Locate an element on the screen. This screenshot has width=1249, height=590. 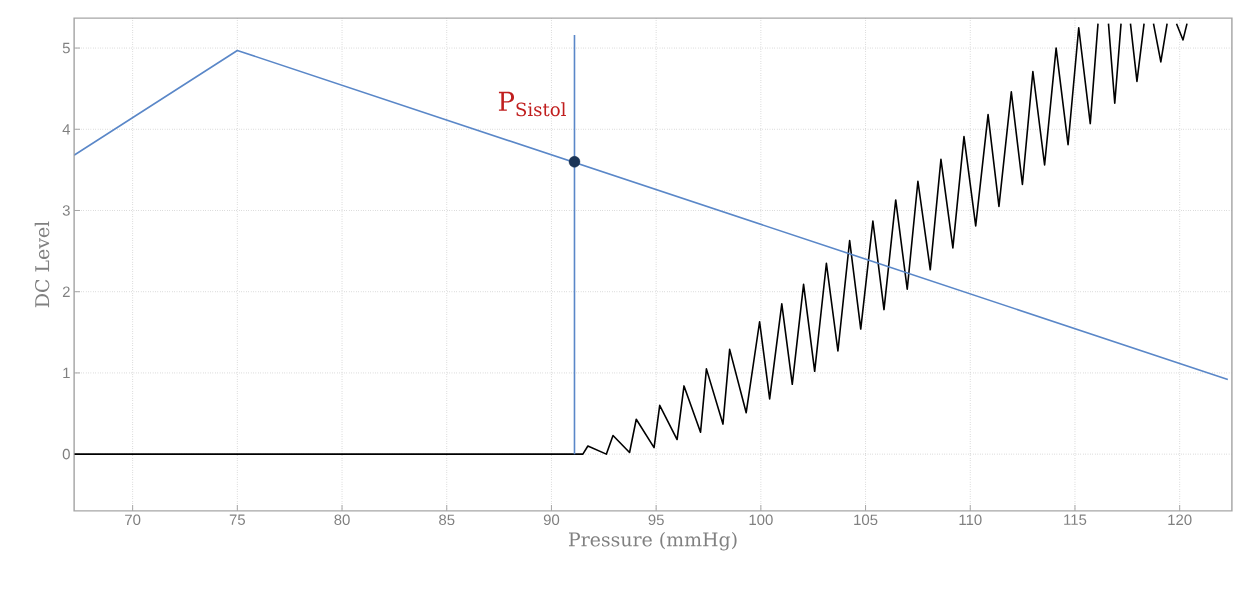
x-tick-label: 95 is located at coordinates (656, 520).